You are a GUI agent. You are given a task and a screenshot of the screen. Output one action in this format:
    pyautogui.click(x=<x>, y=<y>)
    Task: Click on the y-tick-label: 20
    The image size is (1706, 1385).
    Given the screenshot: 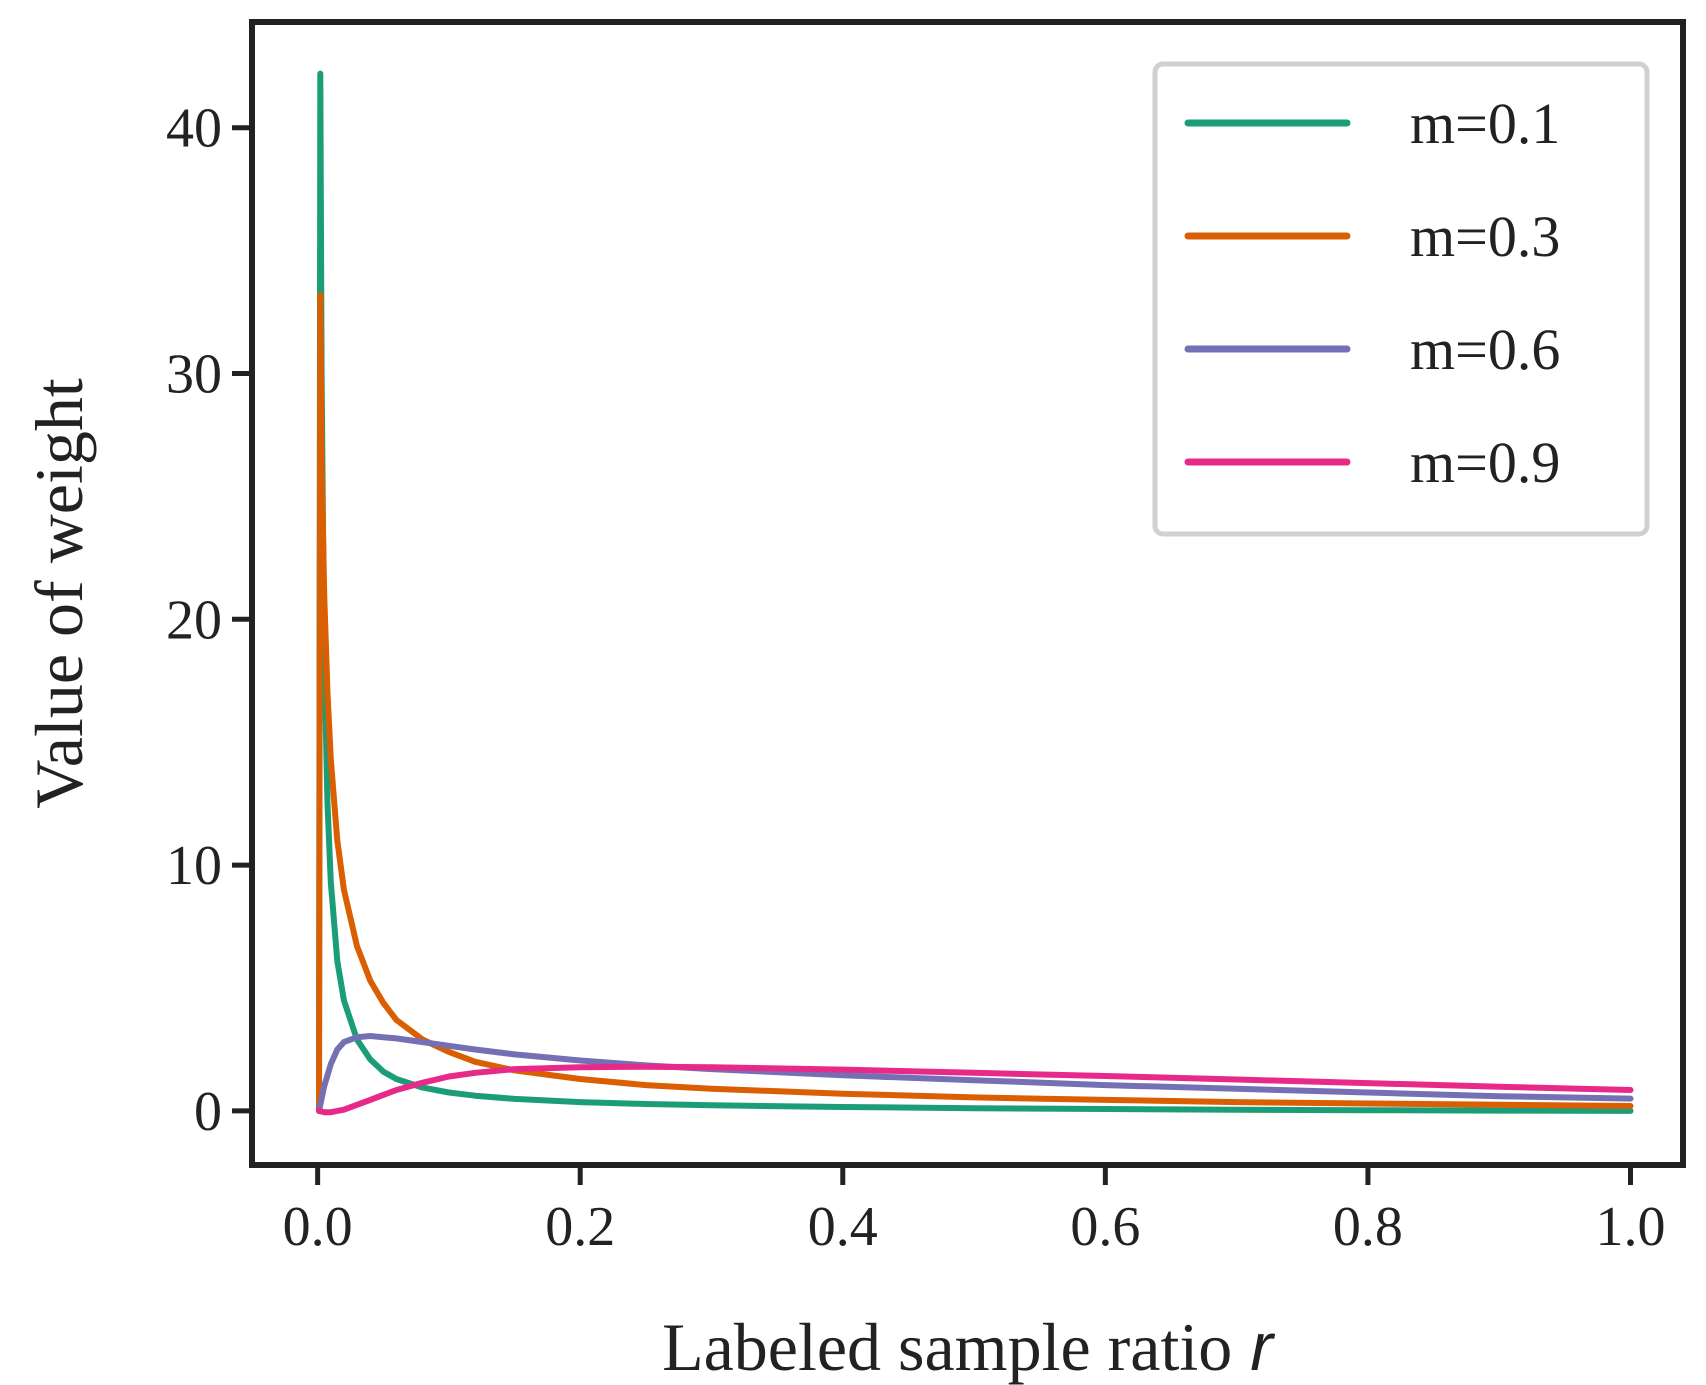 What is the action you would take?
    pyautogui.click(x=194, y=620)
    